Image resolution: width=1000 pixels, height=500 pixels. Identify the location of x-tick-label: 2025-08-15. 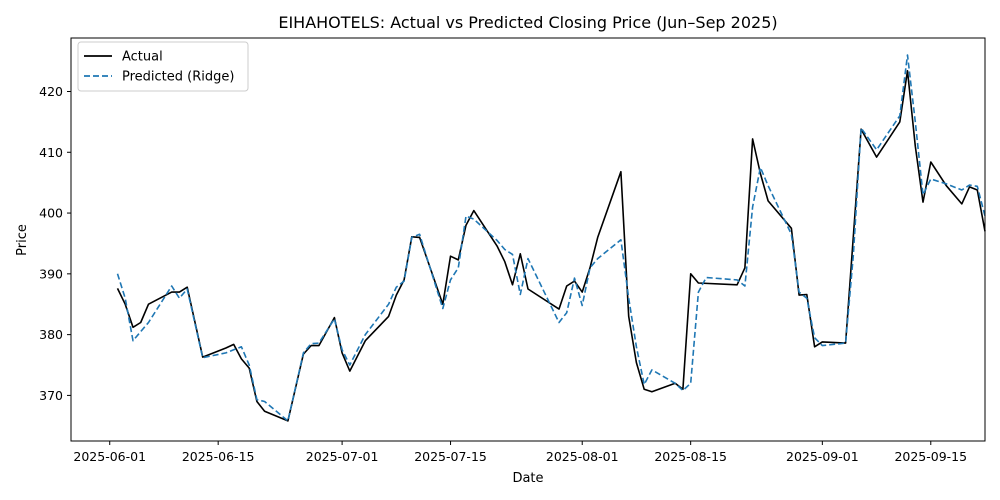
(690, 456).